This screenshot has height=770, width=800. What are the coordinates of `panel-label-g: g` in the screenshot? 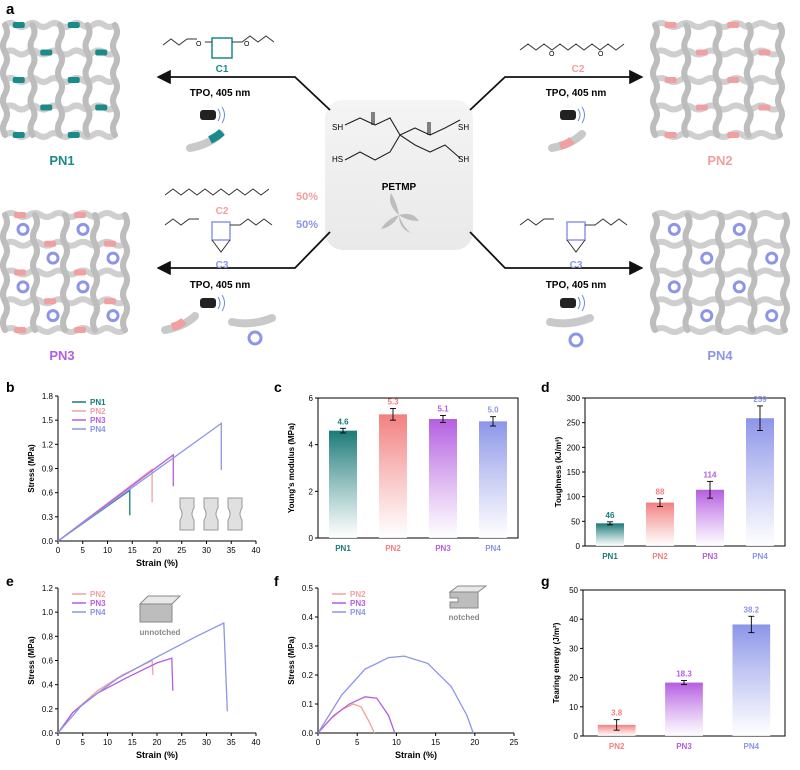 It's located at (545, 581).